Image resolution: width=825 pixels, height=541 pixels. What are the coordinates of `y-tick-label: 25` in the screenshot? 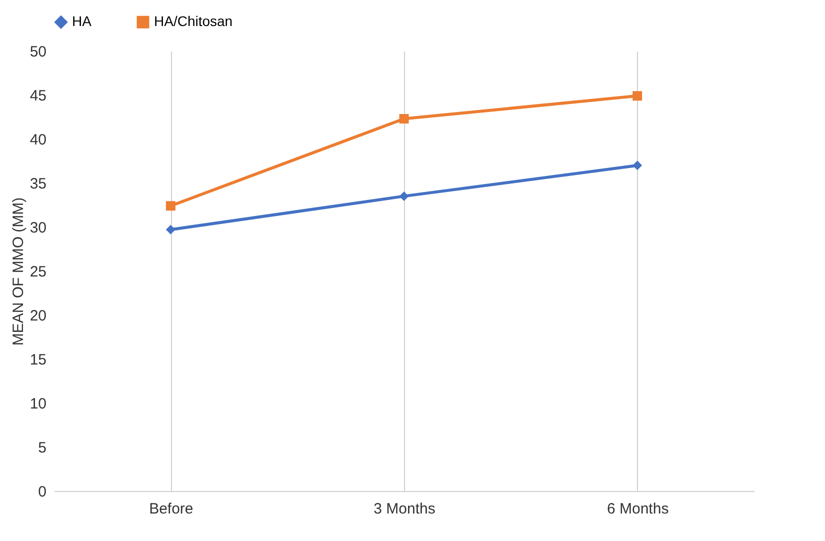 It's located at (38, 272).